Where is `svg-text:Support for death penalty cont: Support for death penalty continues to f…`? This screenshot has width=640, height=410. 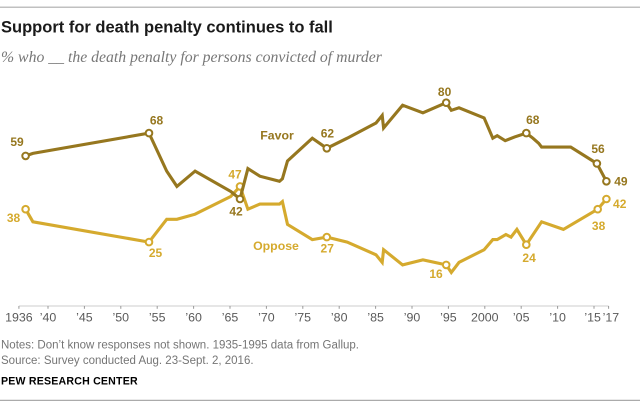 svg-text:Support for death penalty cont: Support for death penalty continues to f… is located at coordinates (167, 28).